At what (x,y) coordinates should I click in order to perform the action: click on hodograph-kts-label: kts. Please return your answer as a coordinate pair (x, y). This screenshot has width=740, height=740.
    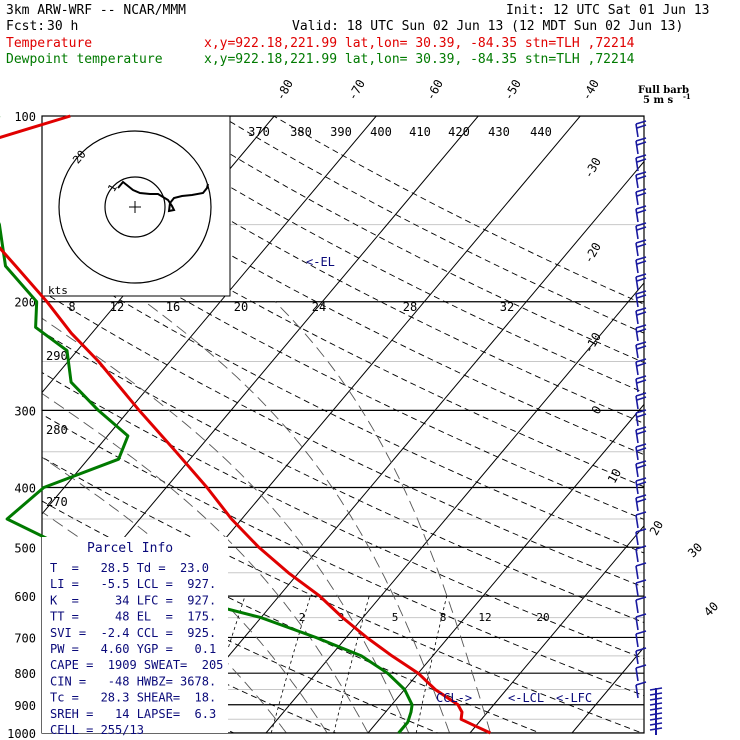
    Looking at the image, I should click on (58, 290).